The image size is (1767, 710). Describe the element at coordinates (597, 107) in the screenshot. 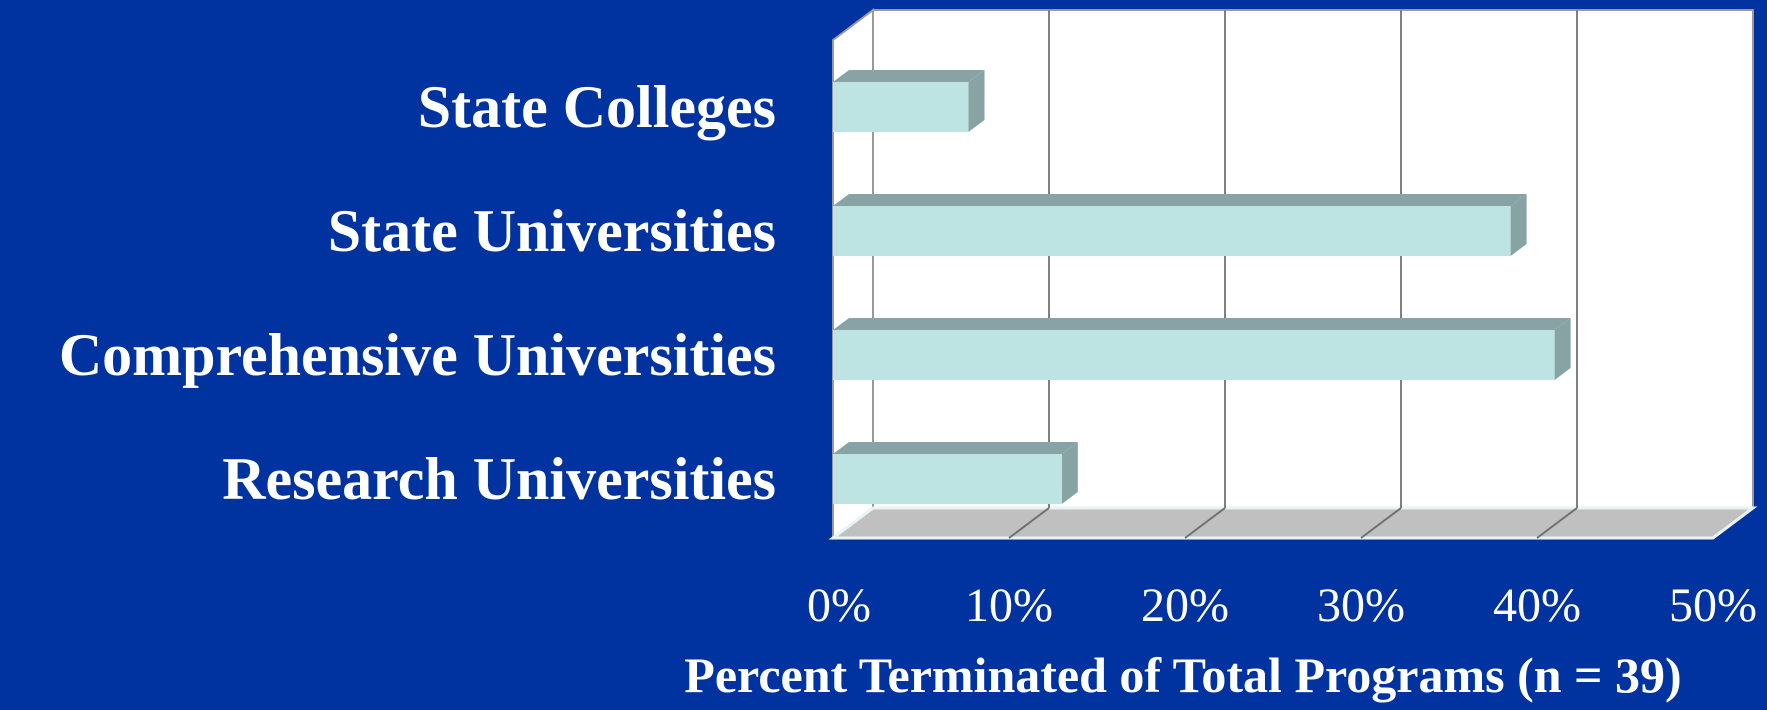

I see `category-label: State Colleges` at that location.